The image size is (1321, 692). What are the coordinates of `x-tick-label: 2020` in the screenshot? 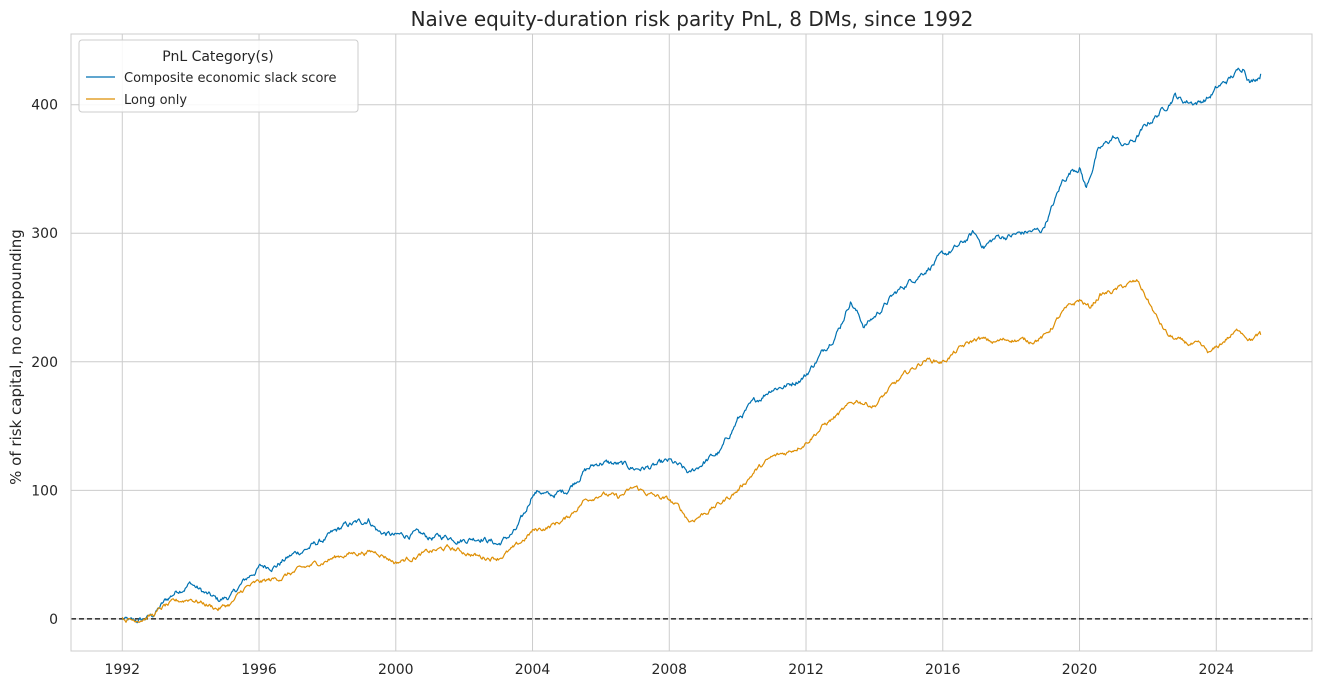 It's located at (1080, 670).